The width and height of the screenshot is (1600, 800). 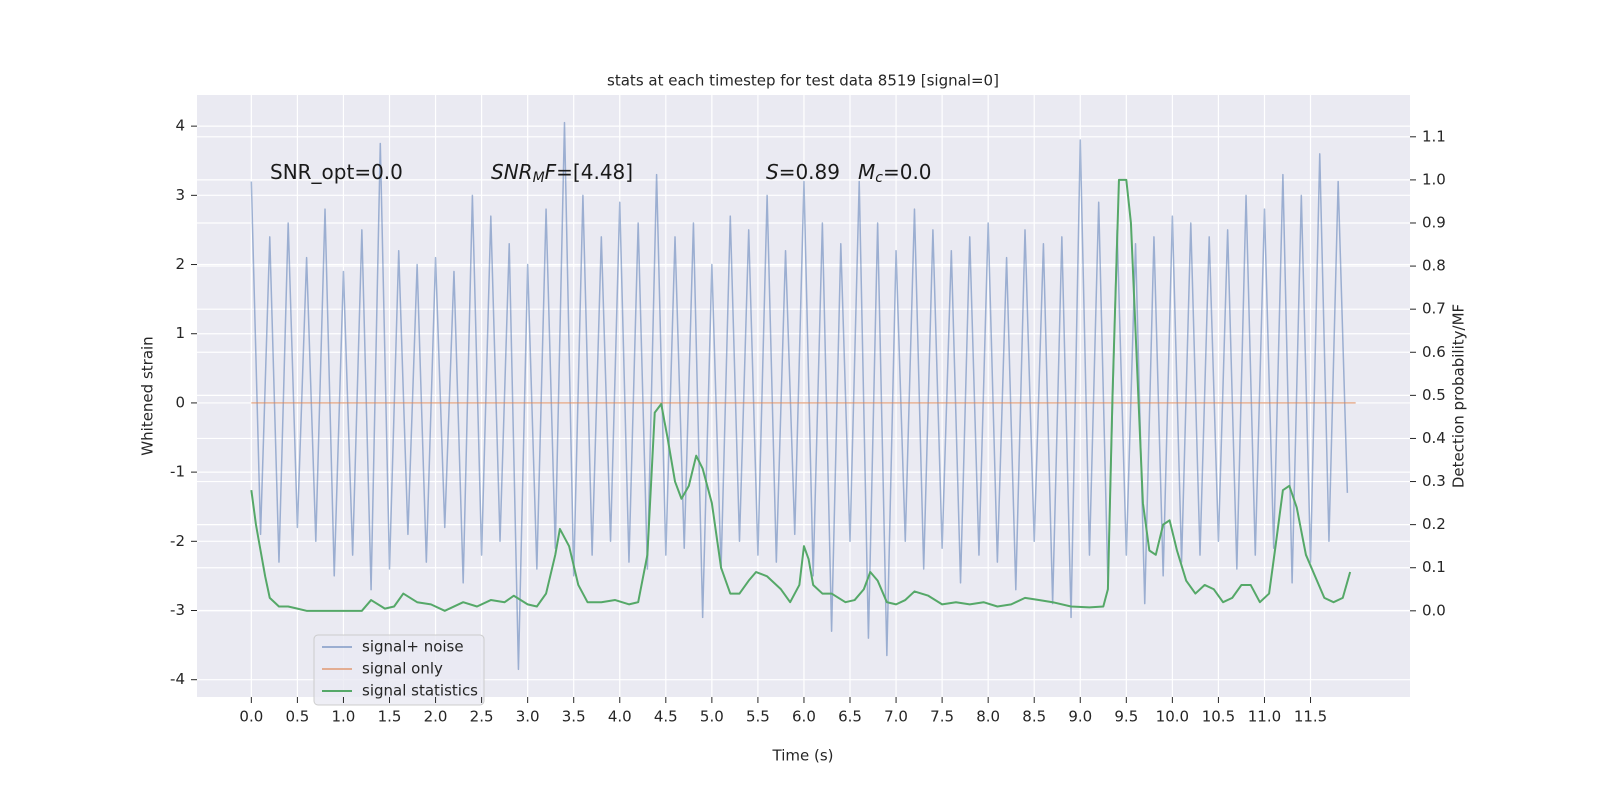 I want to click on y-tick-label: -4, so click(x=177, y=679).